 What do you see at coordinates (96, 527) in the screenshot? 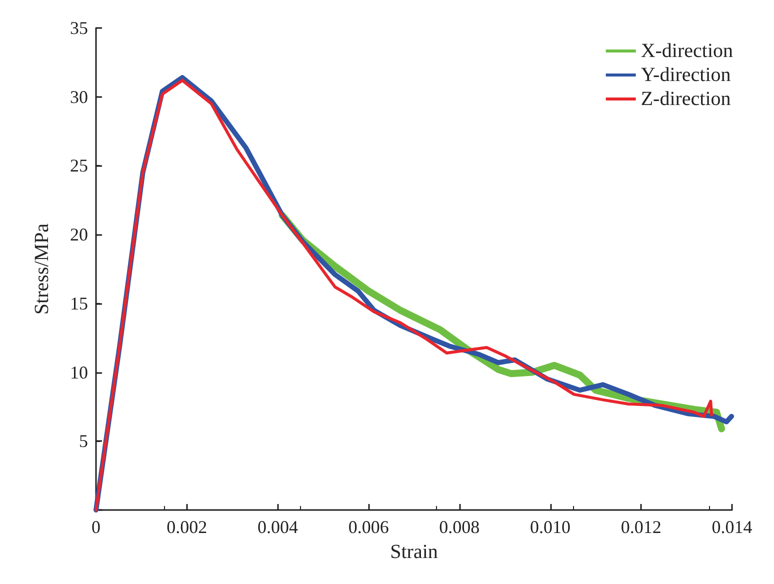
I see `x-tick-label: 0` at bounding box center [96, 527].